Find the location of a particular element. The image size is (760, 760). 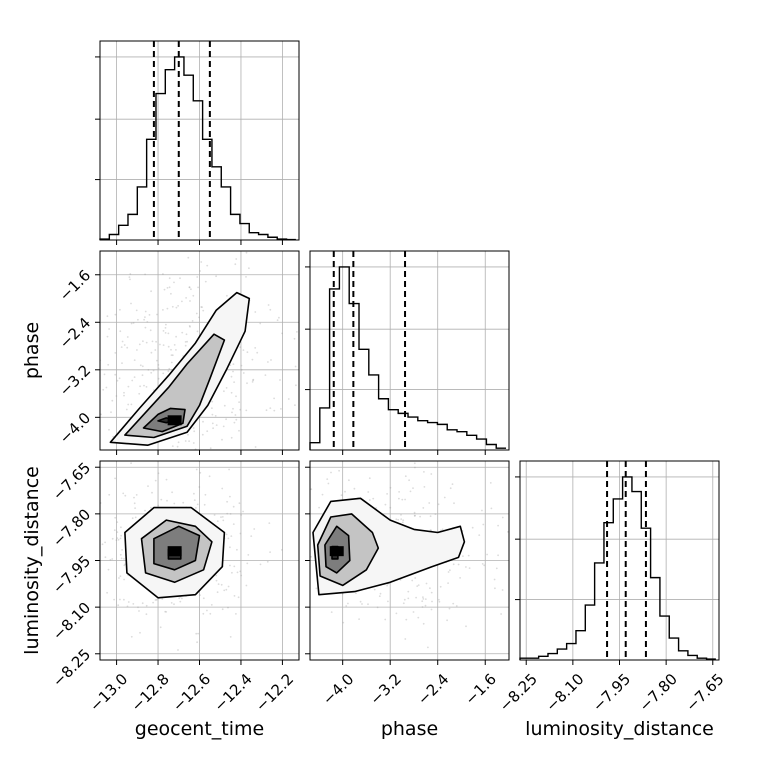

y-tick-label: −7.95 is located at coordinates (71, 574).